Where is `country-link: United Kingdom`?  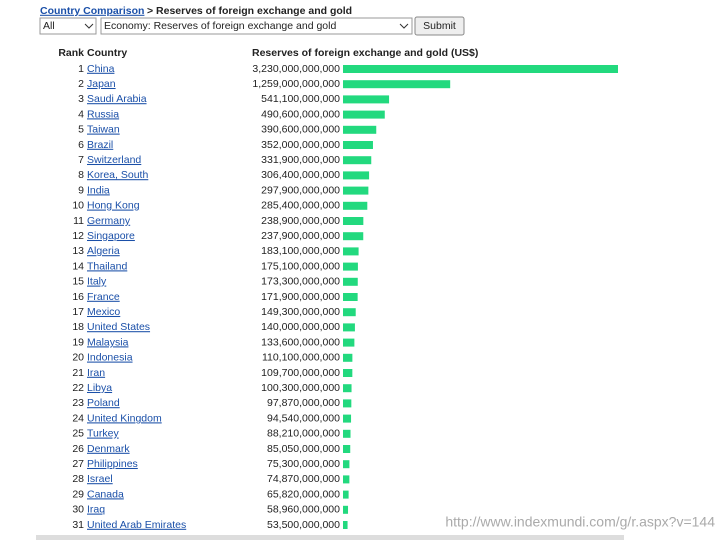
country-link: United Kingdom is located at coordinates (124, 418).